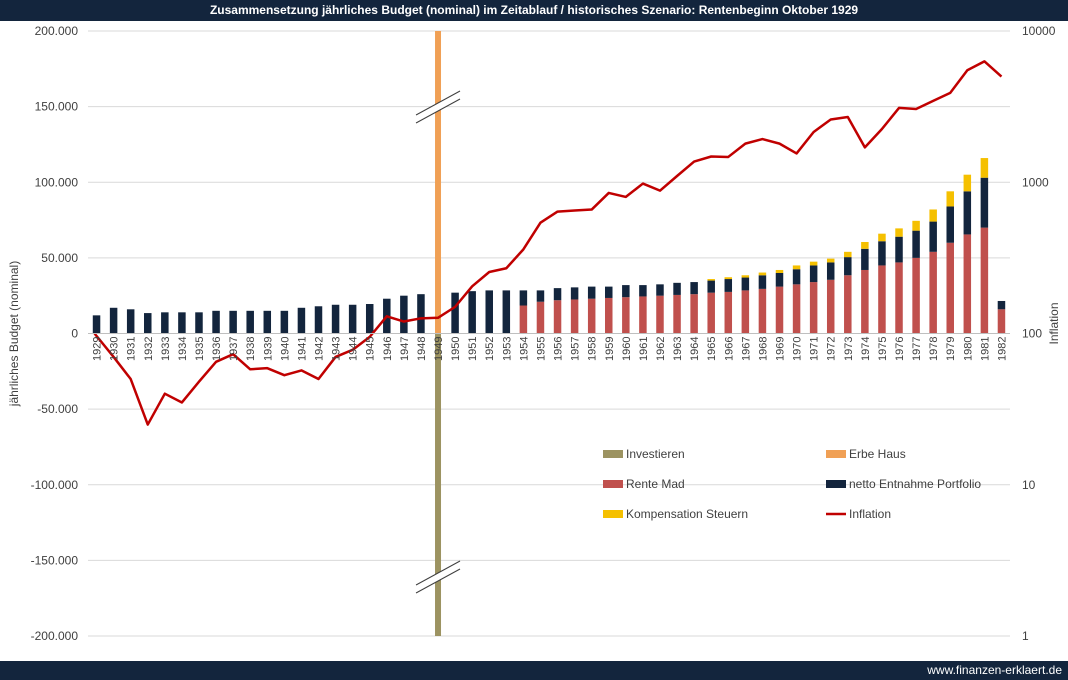  What do you see at coordinates (371, 349) in the screenshot?
I see `x-tick-label: 1945` at bounding box center [371, 349].